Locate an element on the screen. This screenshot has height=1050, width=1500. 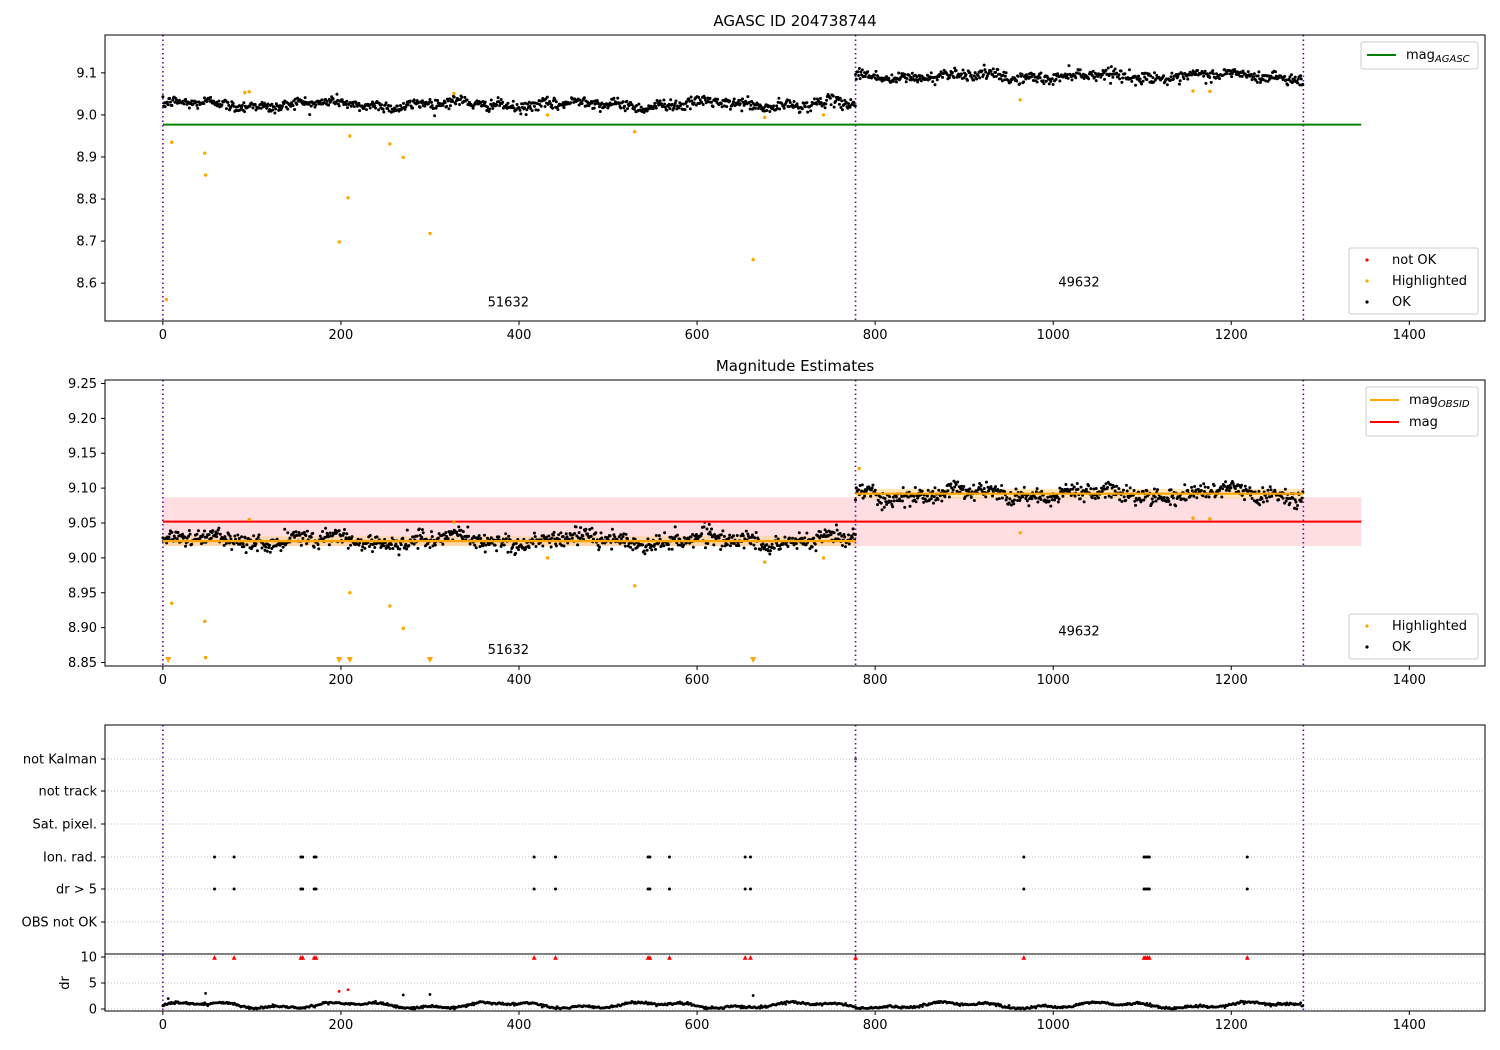
x-tick-label: 600 is located at coordinates (697, 335).